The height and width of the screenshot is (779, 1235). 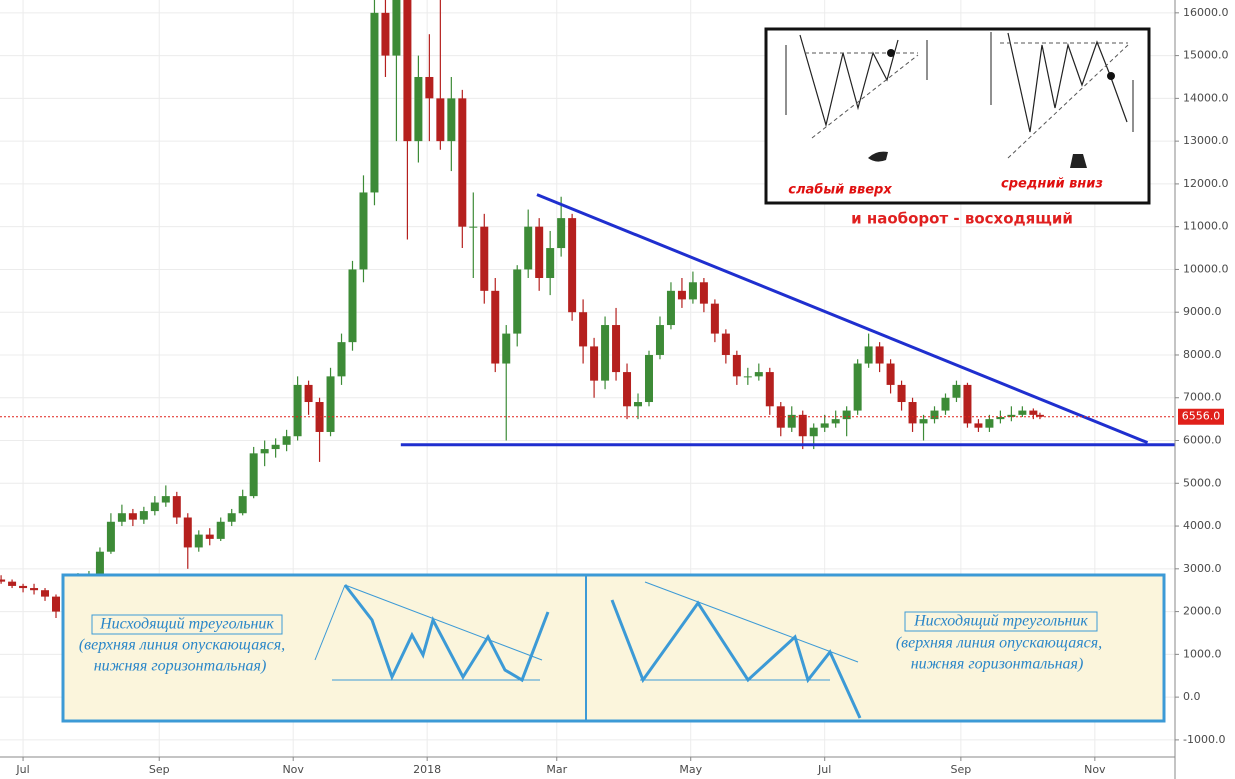 What do you see at coordinates (1206, 97) in the screenshot?
I see `y-tick-label: 14000.0` at bounding box center [1206, 97].